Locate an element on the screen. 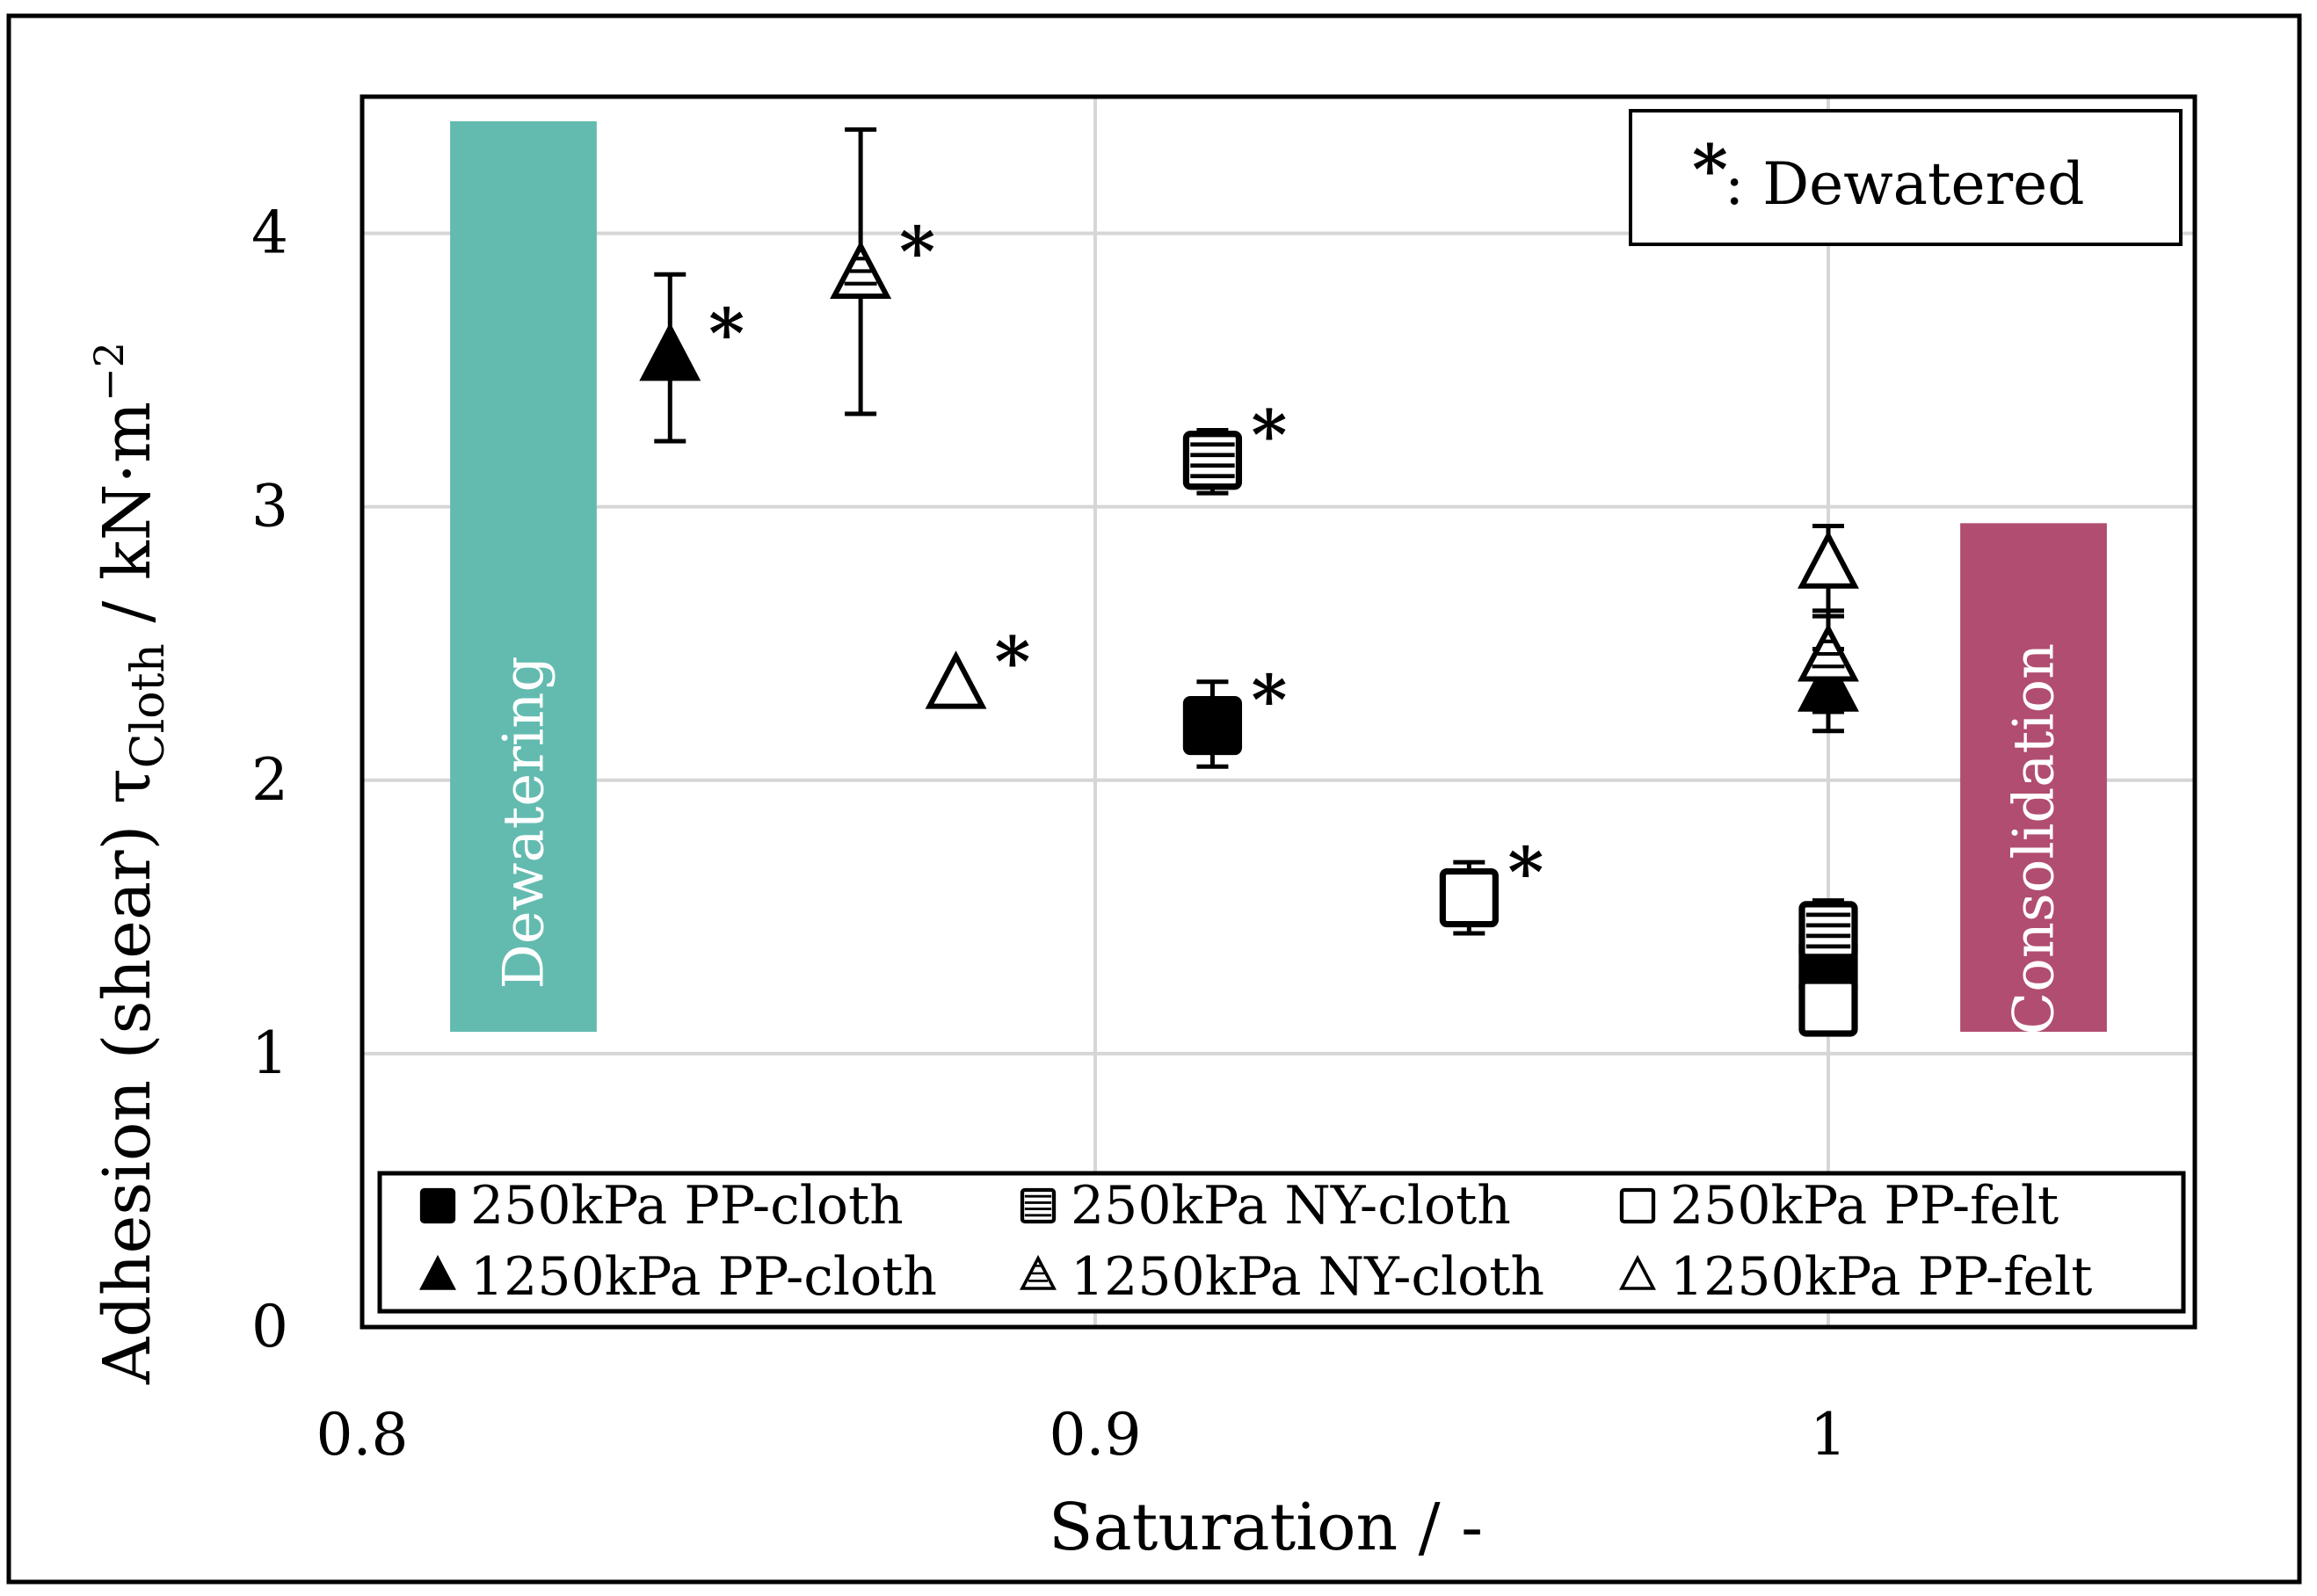 This screenshot has width=2317, height=1596. legend-label: 250kPa NY-cloth is located at coordinates (1291, 1206).